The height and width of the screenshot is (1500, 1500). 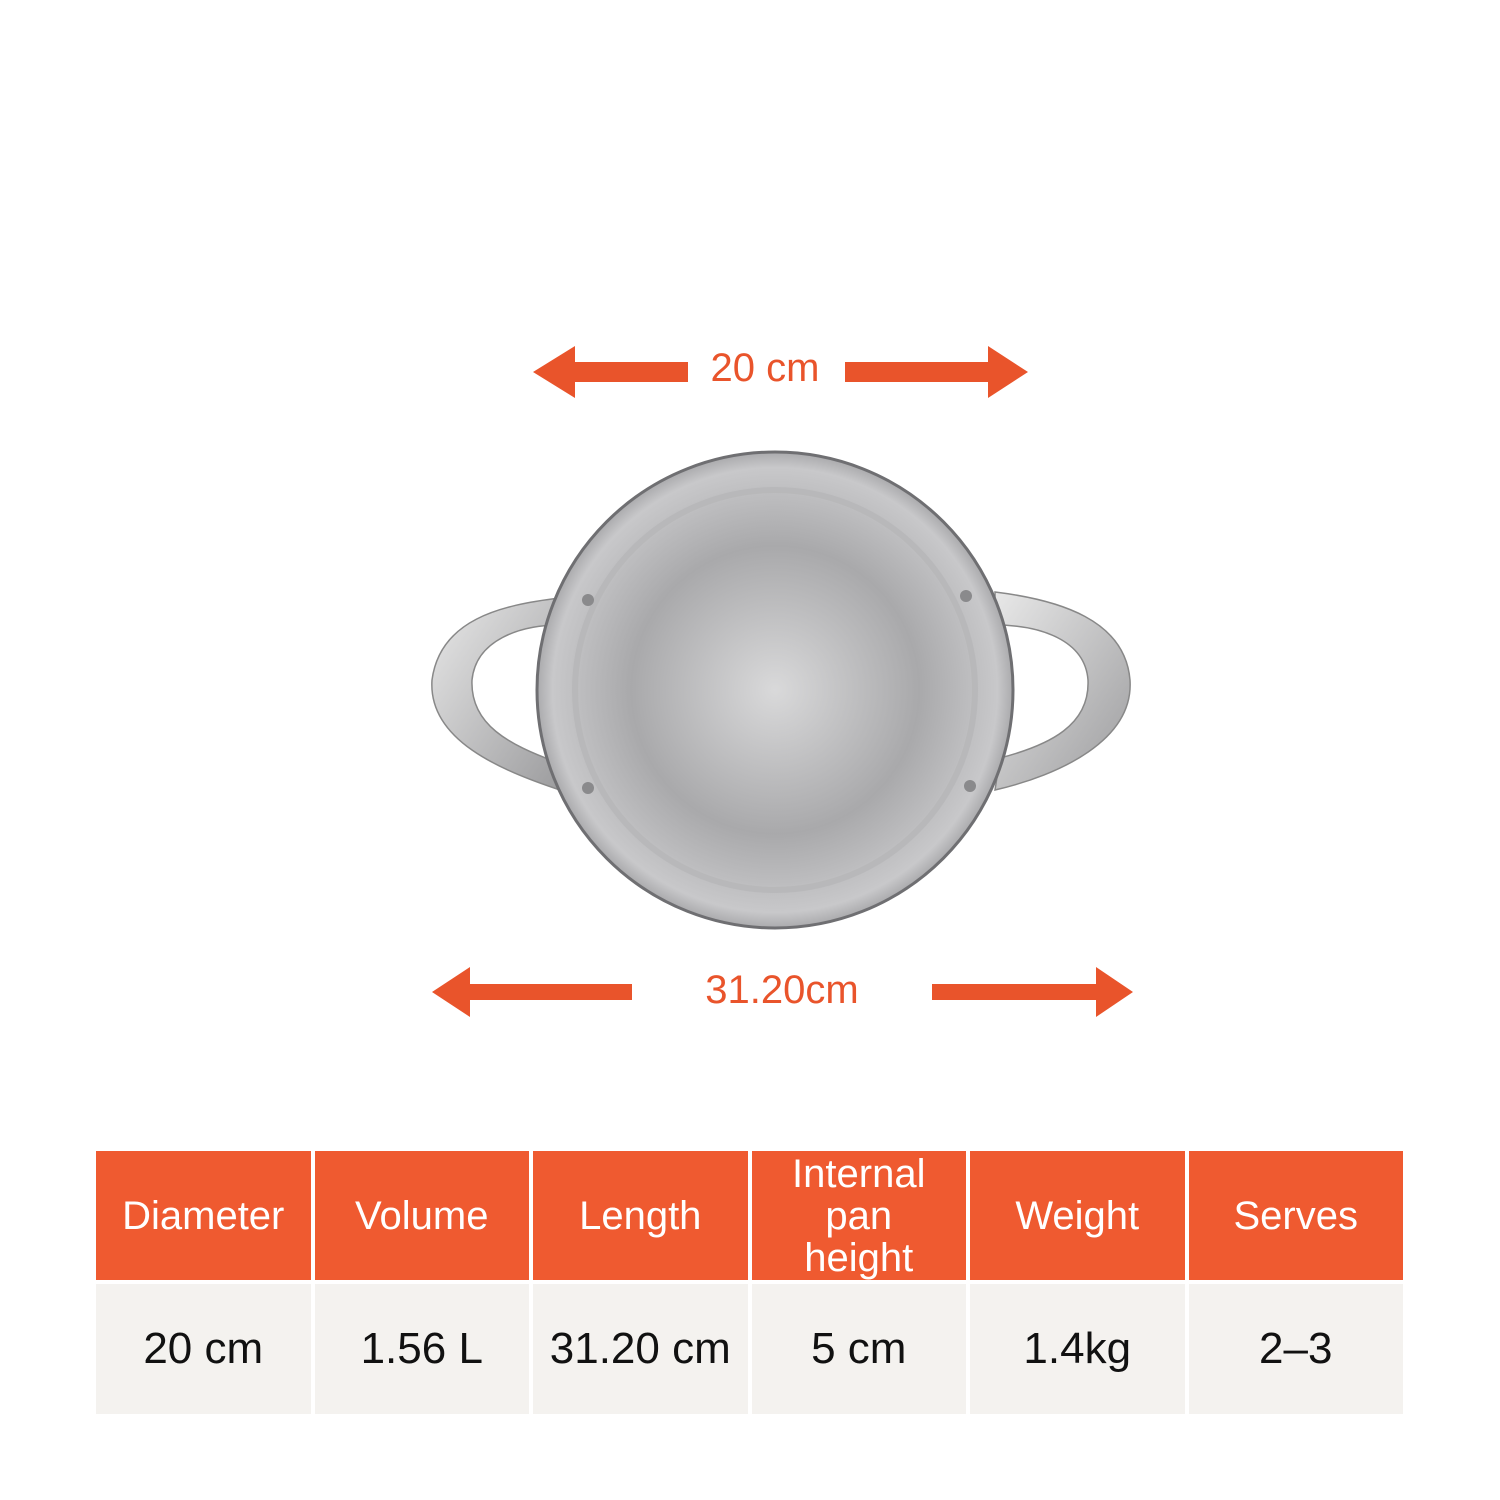 I want to click on pan-inner, so click(x=775, y=690).